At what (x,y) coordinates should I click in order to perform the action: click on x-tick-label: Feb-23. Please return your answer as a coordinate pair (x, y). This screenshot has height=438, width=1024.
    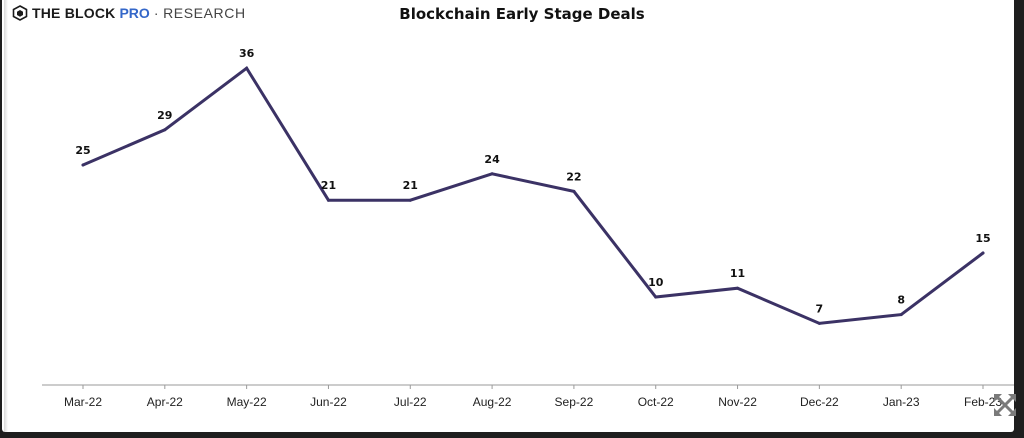
    Looking at the image, I should click on (983, 402).